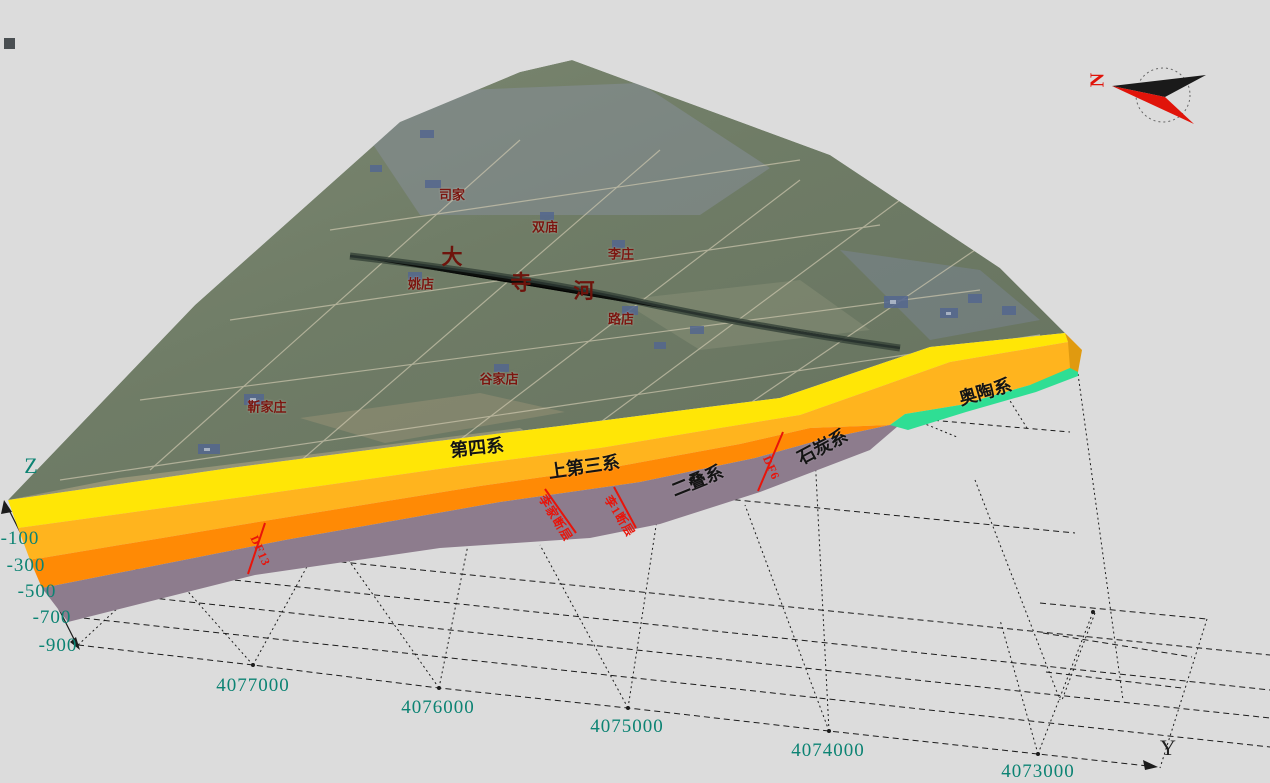 This screenshot has width=1270, height=783. I want to click on place-label-sijia: 司家, so click(452, 195).